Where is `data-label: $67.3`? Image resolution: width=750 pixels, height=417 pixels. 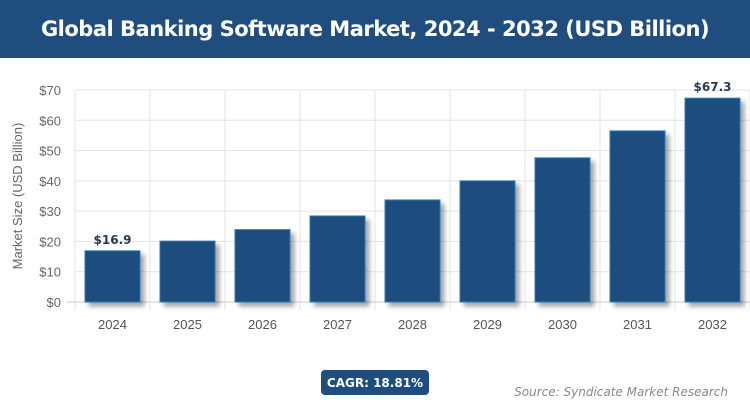
data-label: $67.3 is located at coordinates (713, 87).